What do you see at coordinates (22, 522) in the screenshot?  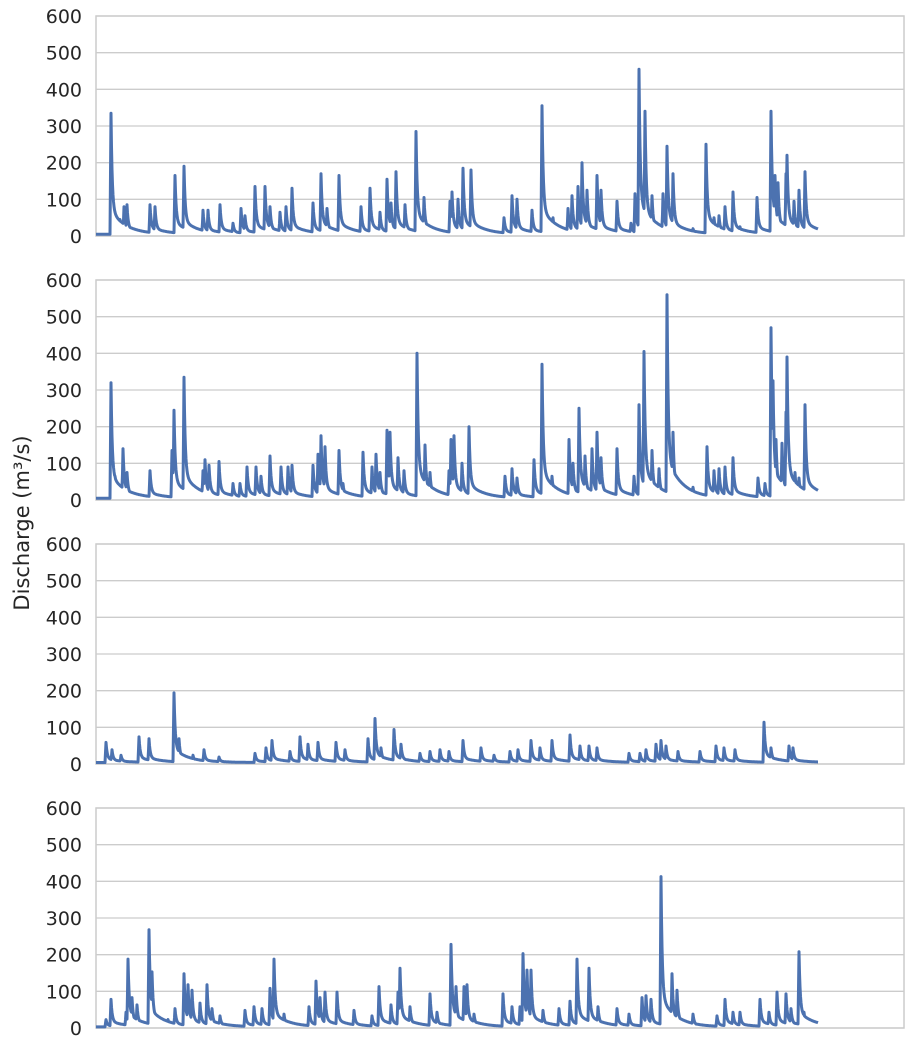 I see `y-axis-label: Discharge (m³/s)` at bounding box center [22, 522].